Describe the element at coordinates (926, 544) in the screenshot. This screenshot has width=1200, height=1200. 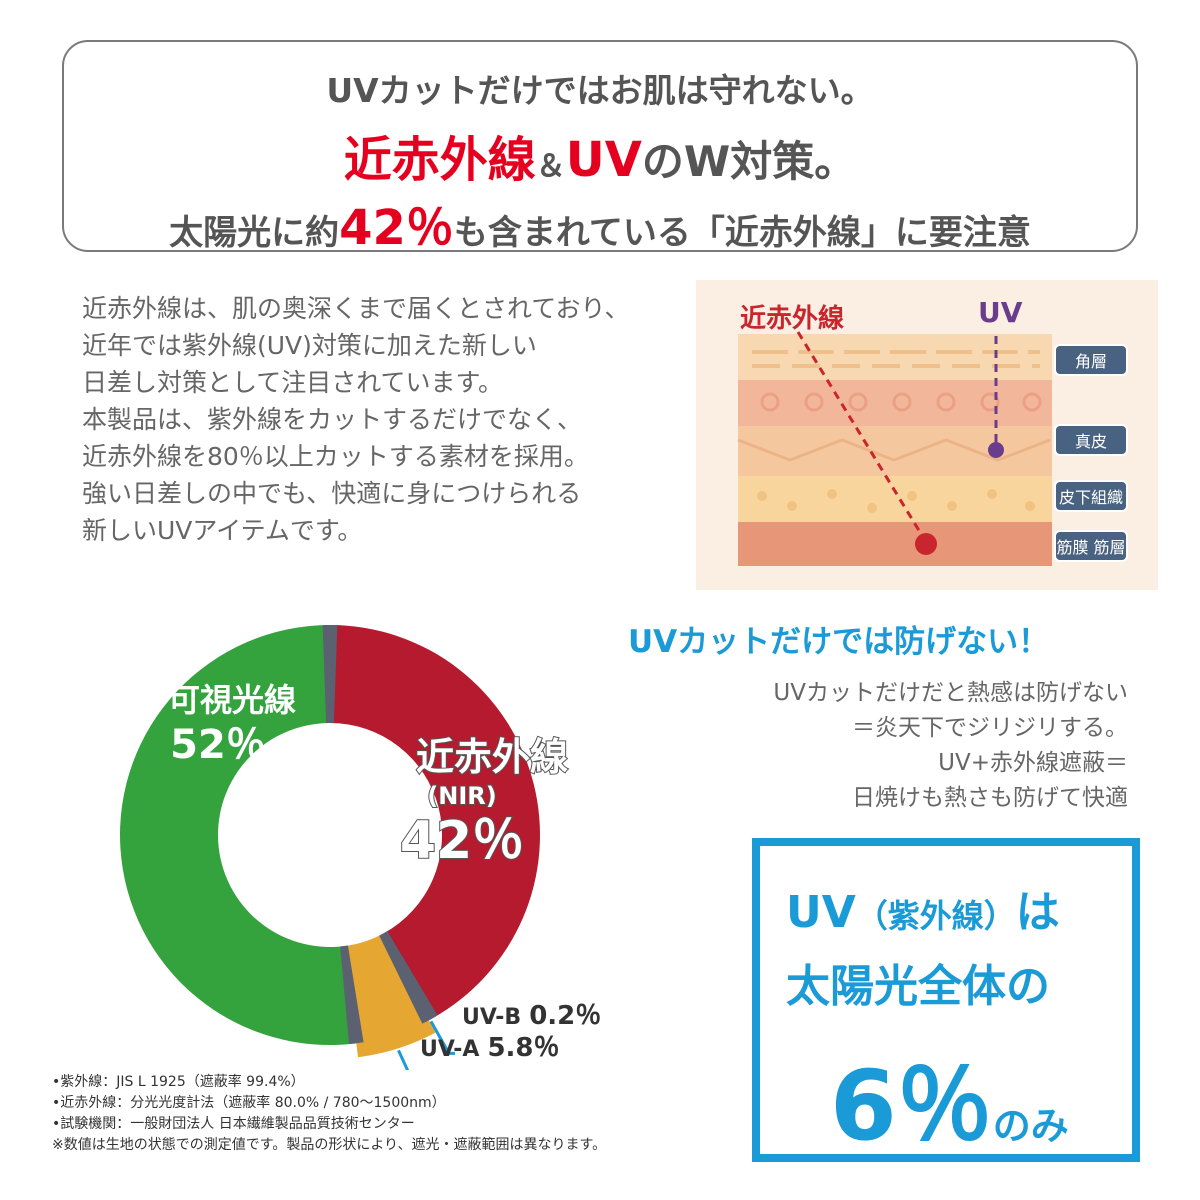
I see `nir-impact-icon` at that location.